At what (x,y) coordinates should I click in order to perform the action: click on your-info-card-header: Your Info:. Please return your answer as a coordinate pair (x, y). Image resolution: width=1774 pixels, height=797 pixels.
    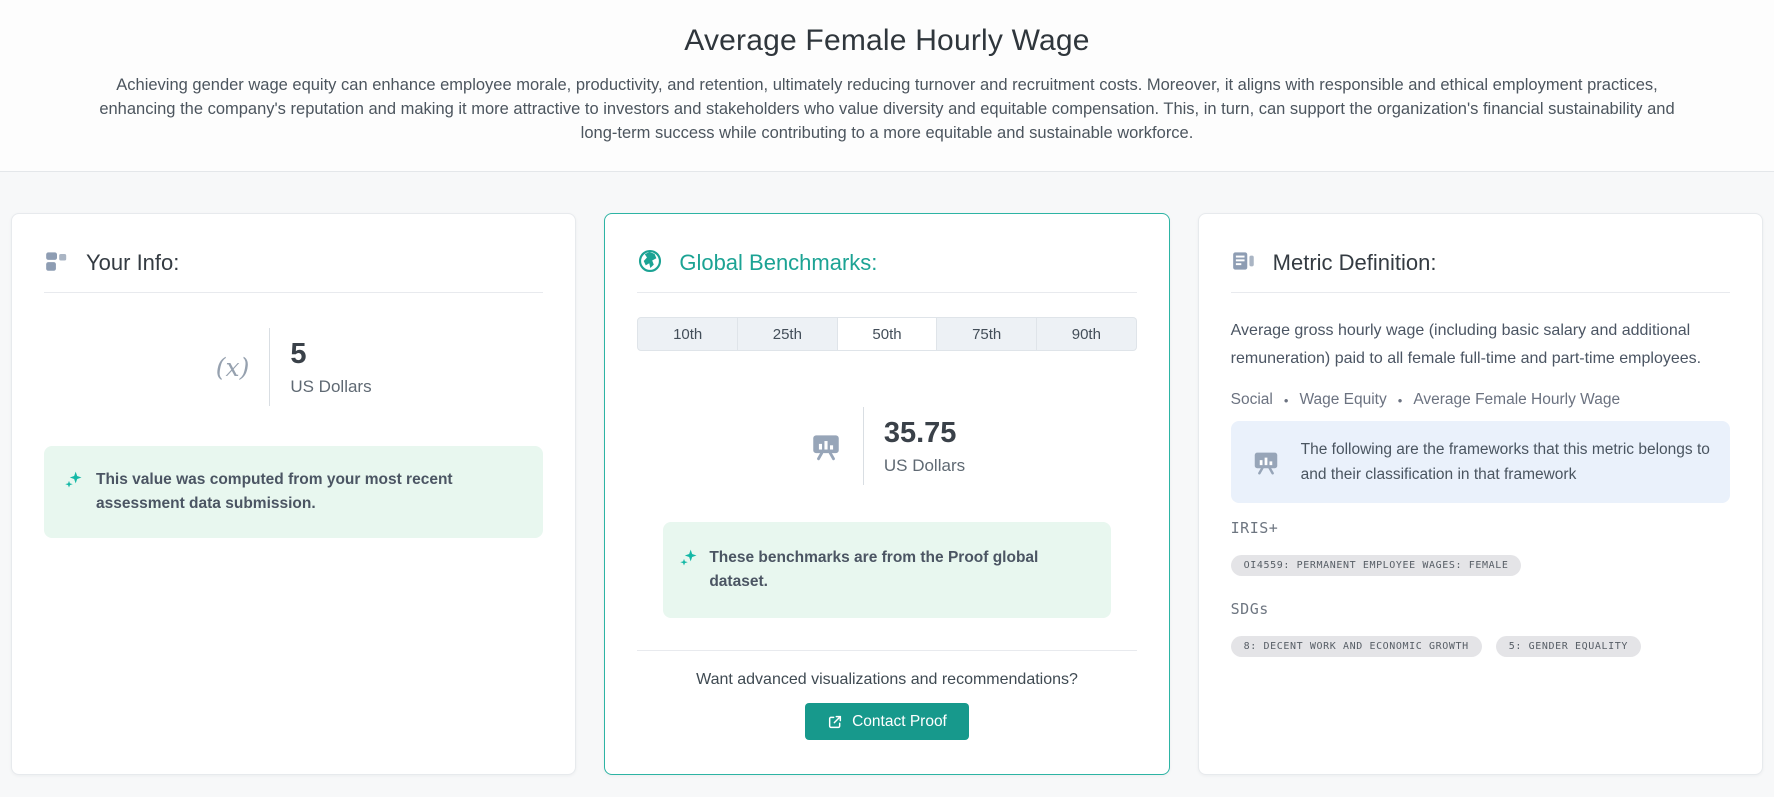
    Looking at the image, I should click on (293, 263).